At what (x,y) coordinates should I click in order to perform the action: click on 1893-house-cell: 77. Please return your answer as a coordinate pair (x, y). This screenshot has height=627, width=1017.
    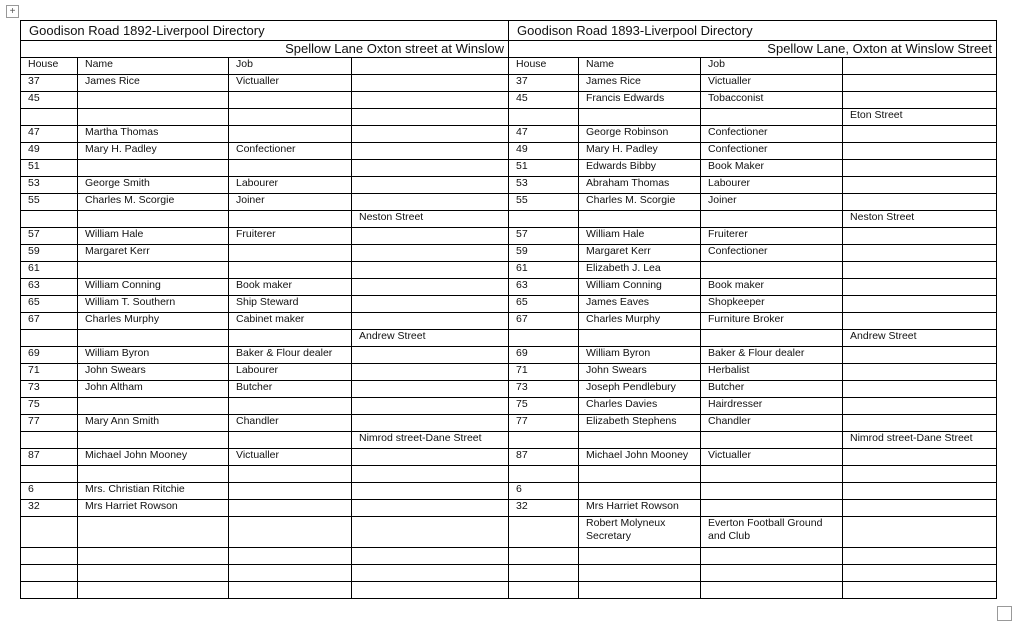
    Looking at the image, I should click on (544, 423).